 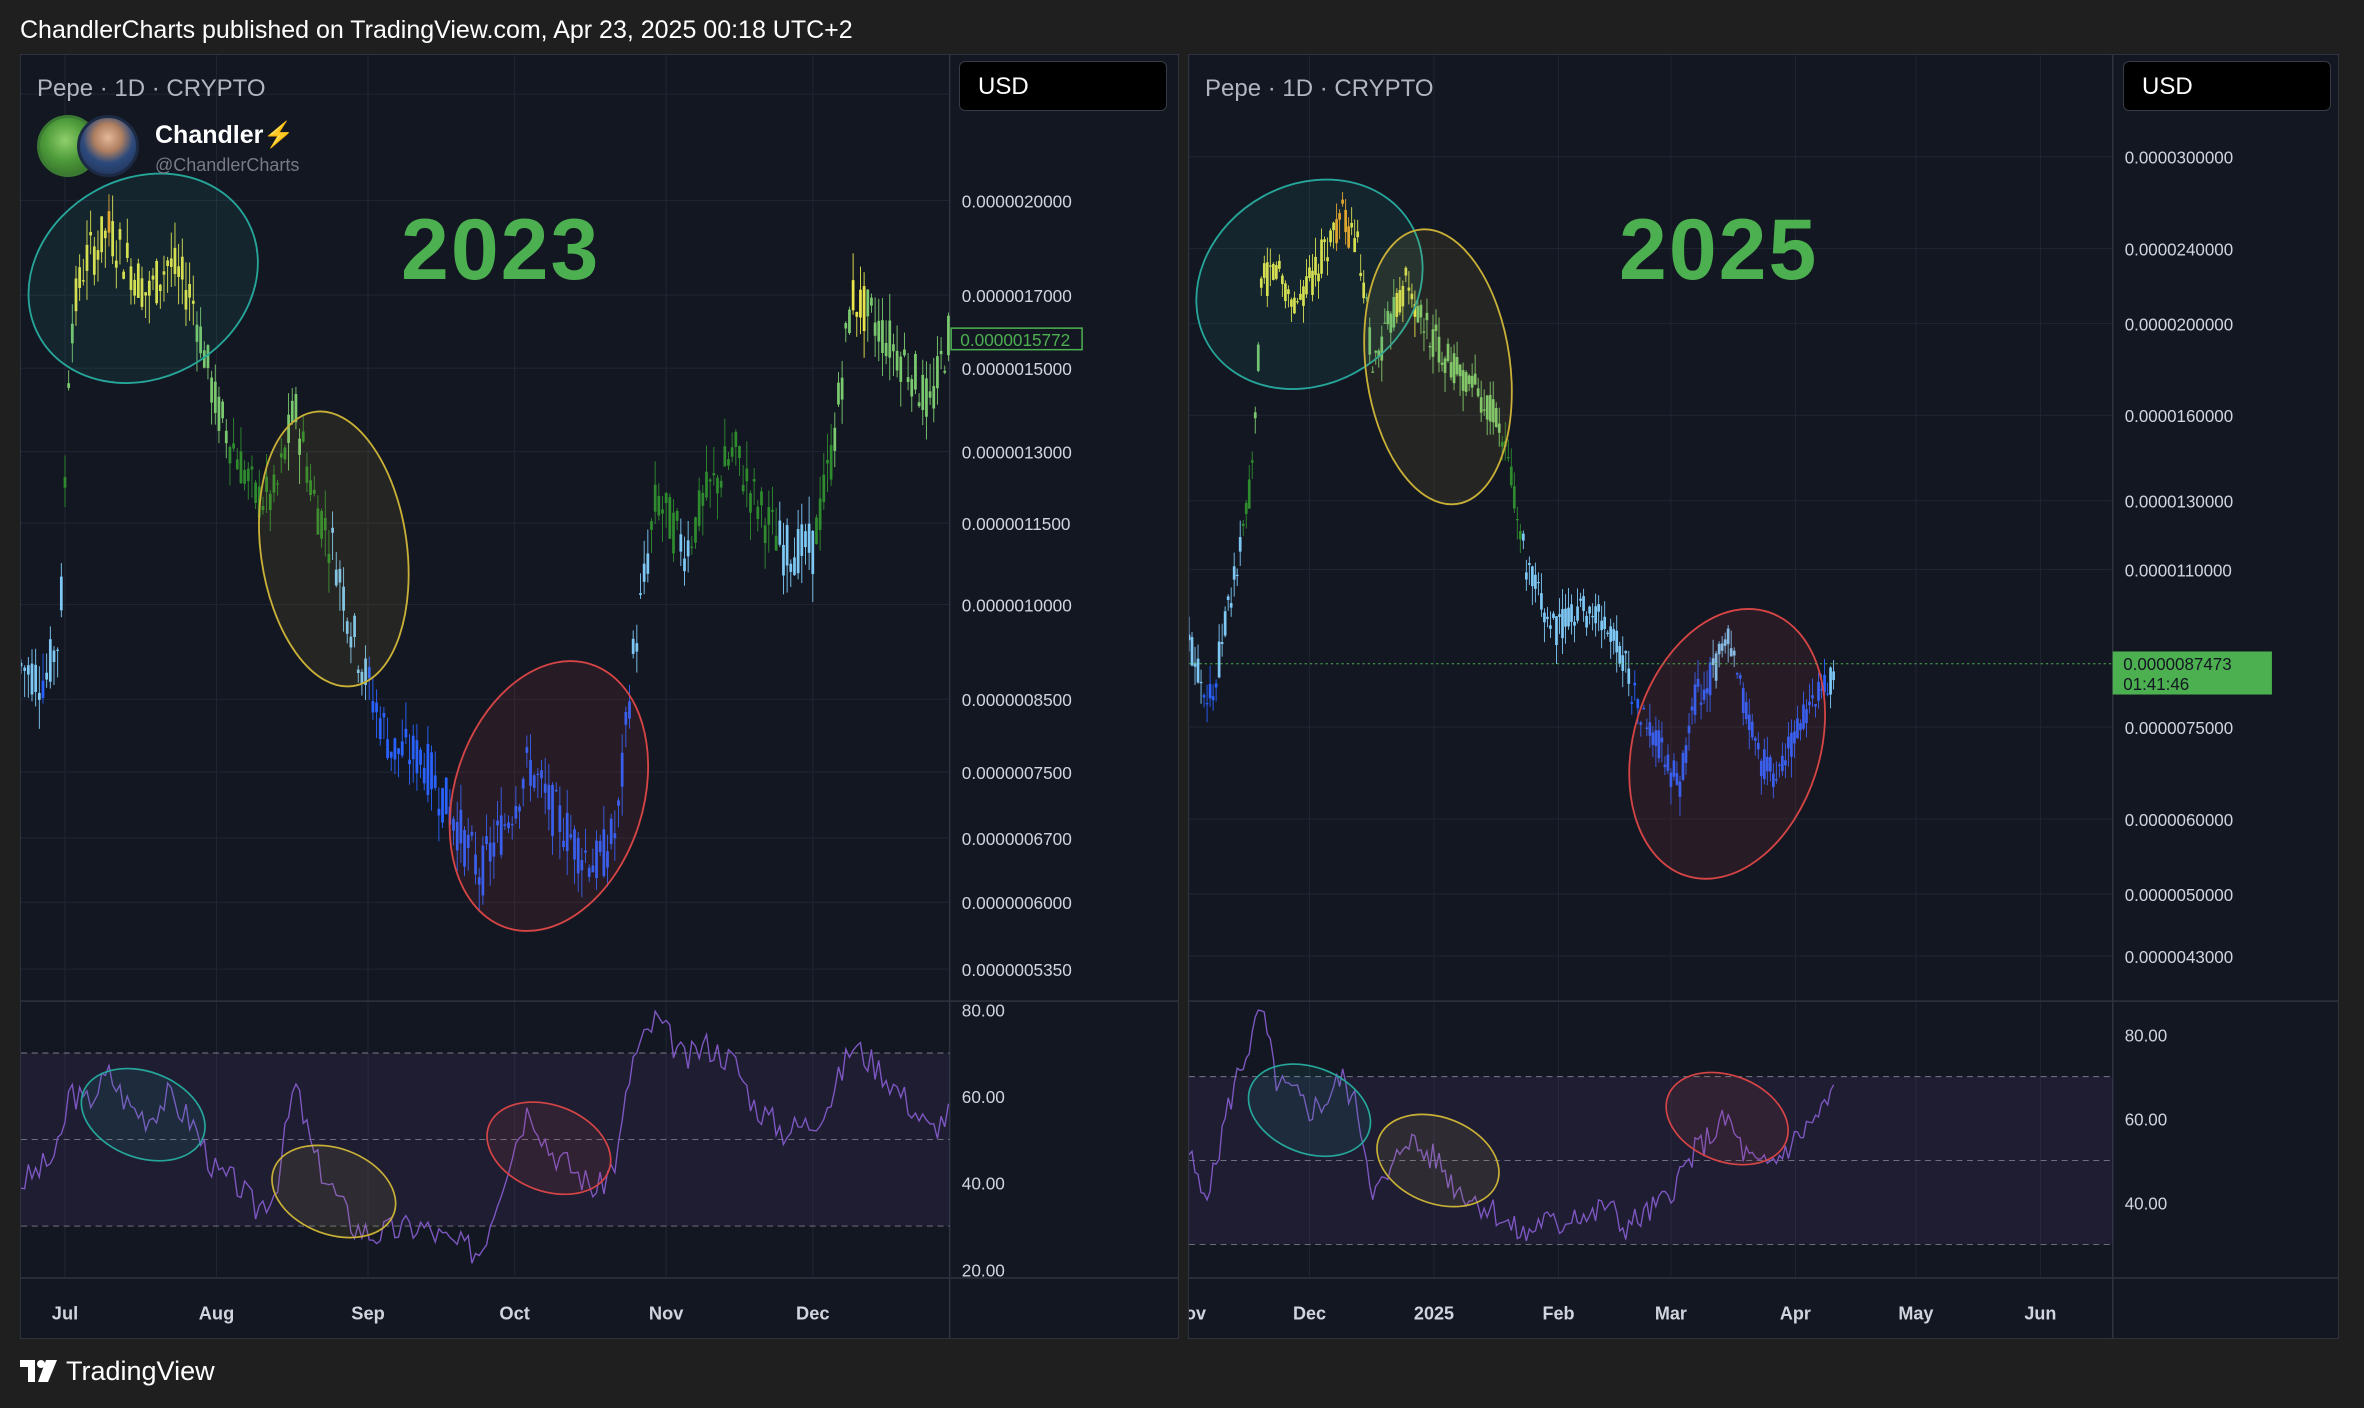 What do you see at coordinates (2179, 324) in the screenshot?
I see `price-tick-label: 0.0000200000` at bounding box center [2179, 324].